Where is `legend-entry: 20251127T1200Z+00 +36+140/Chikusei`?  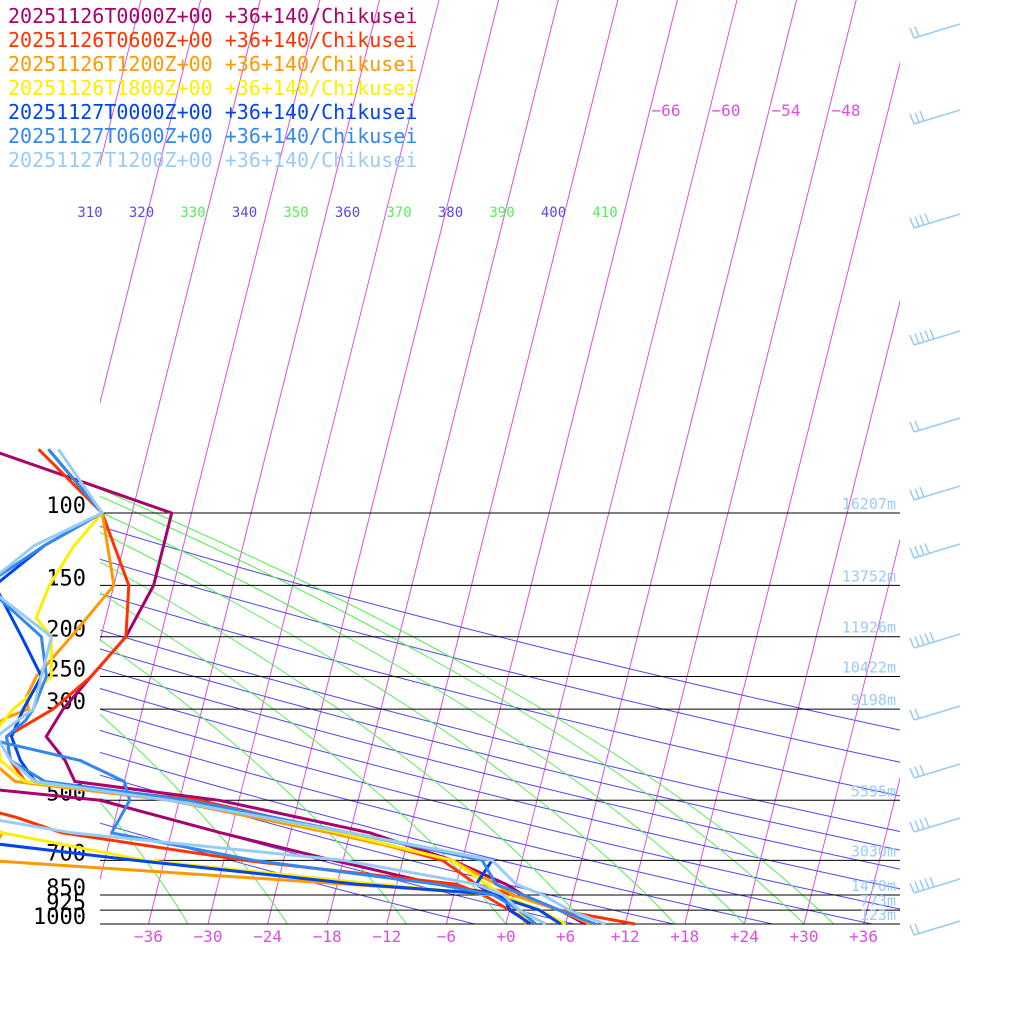 legend-entry: 20251127T1200Z+00 +36+140/Chikusei is located at coordinates (213, 160).